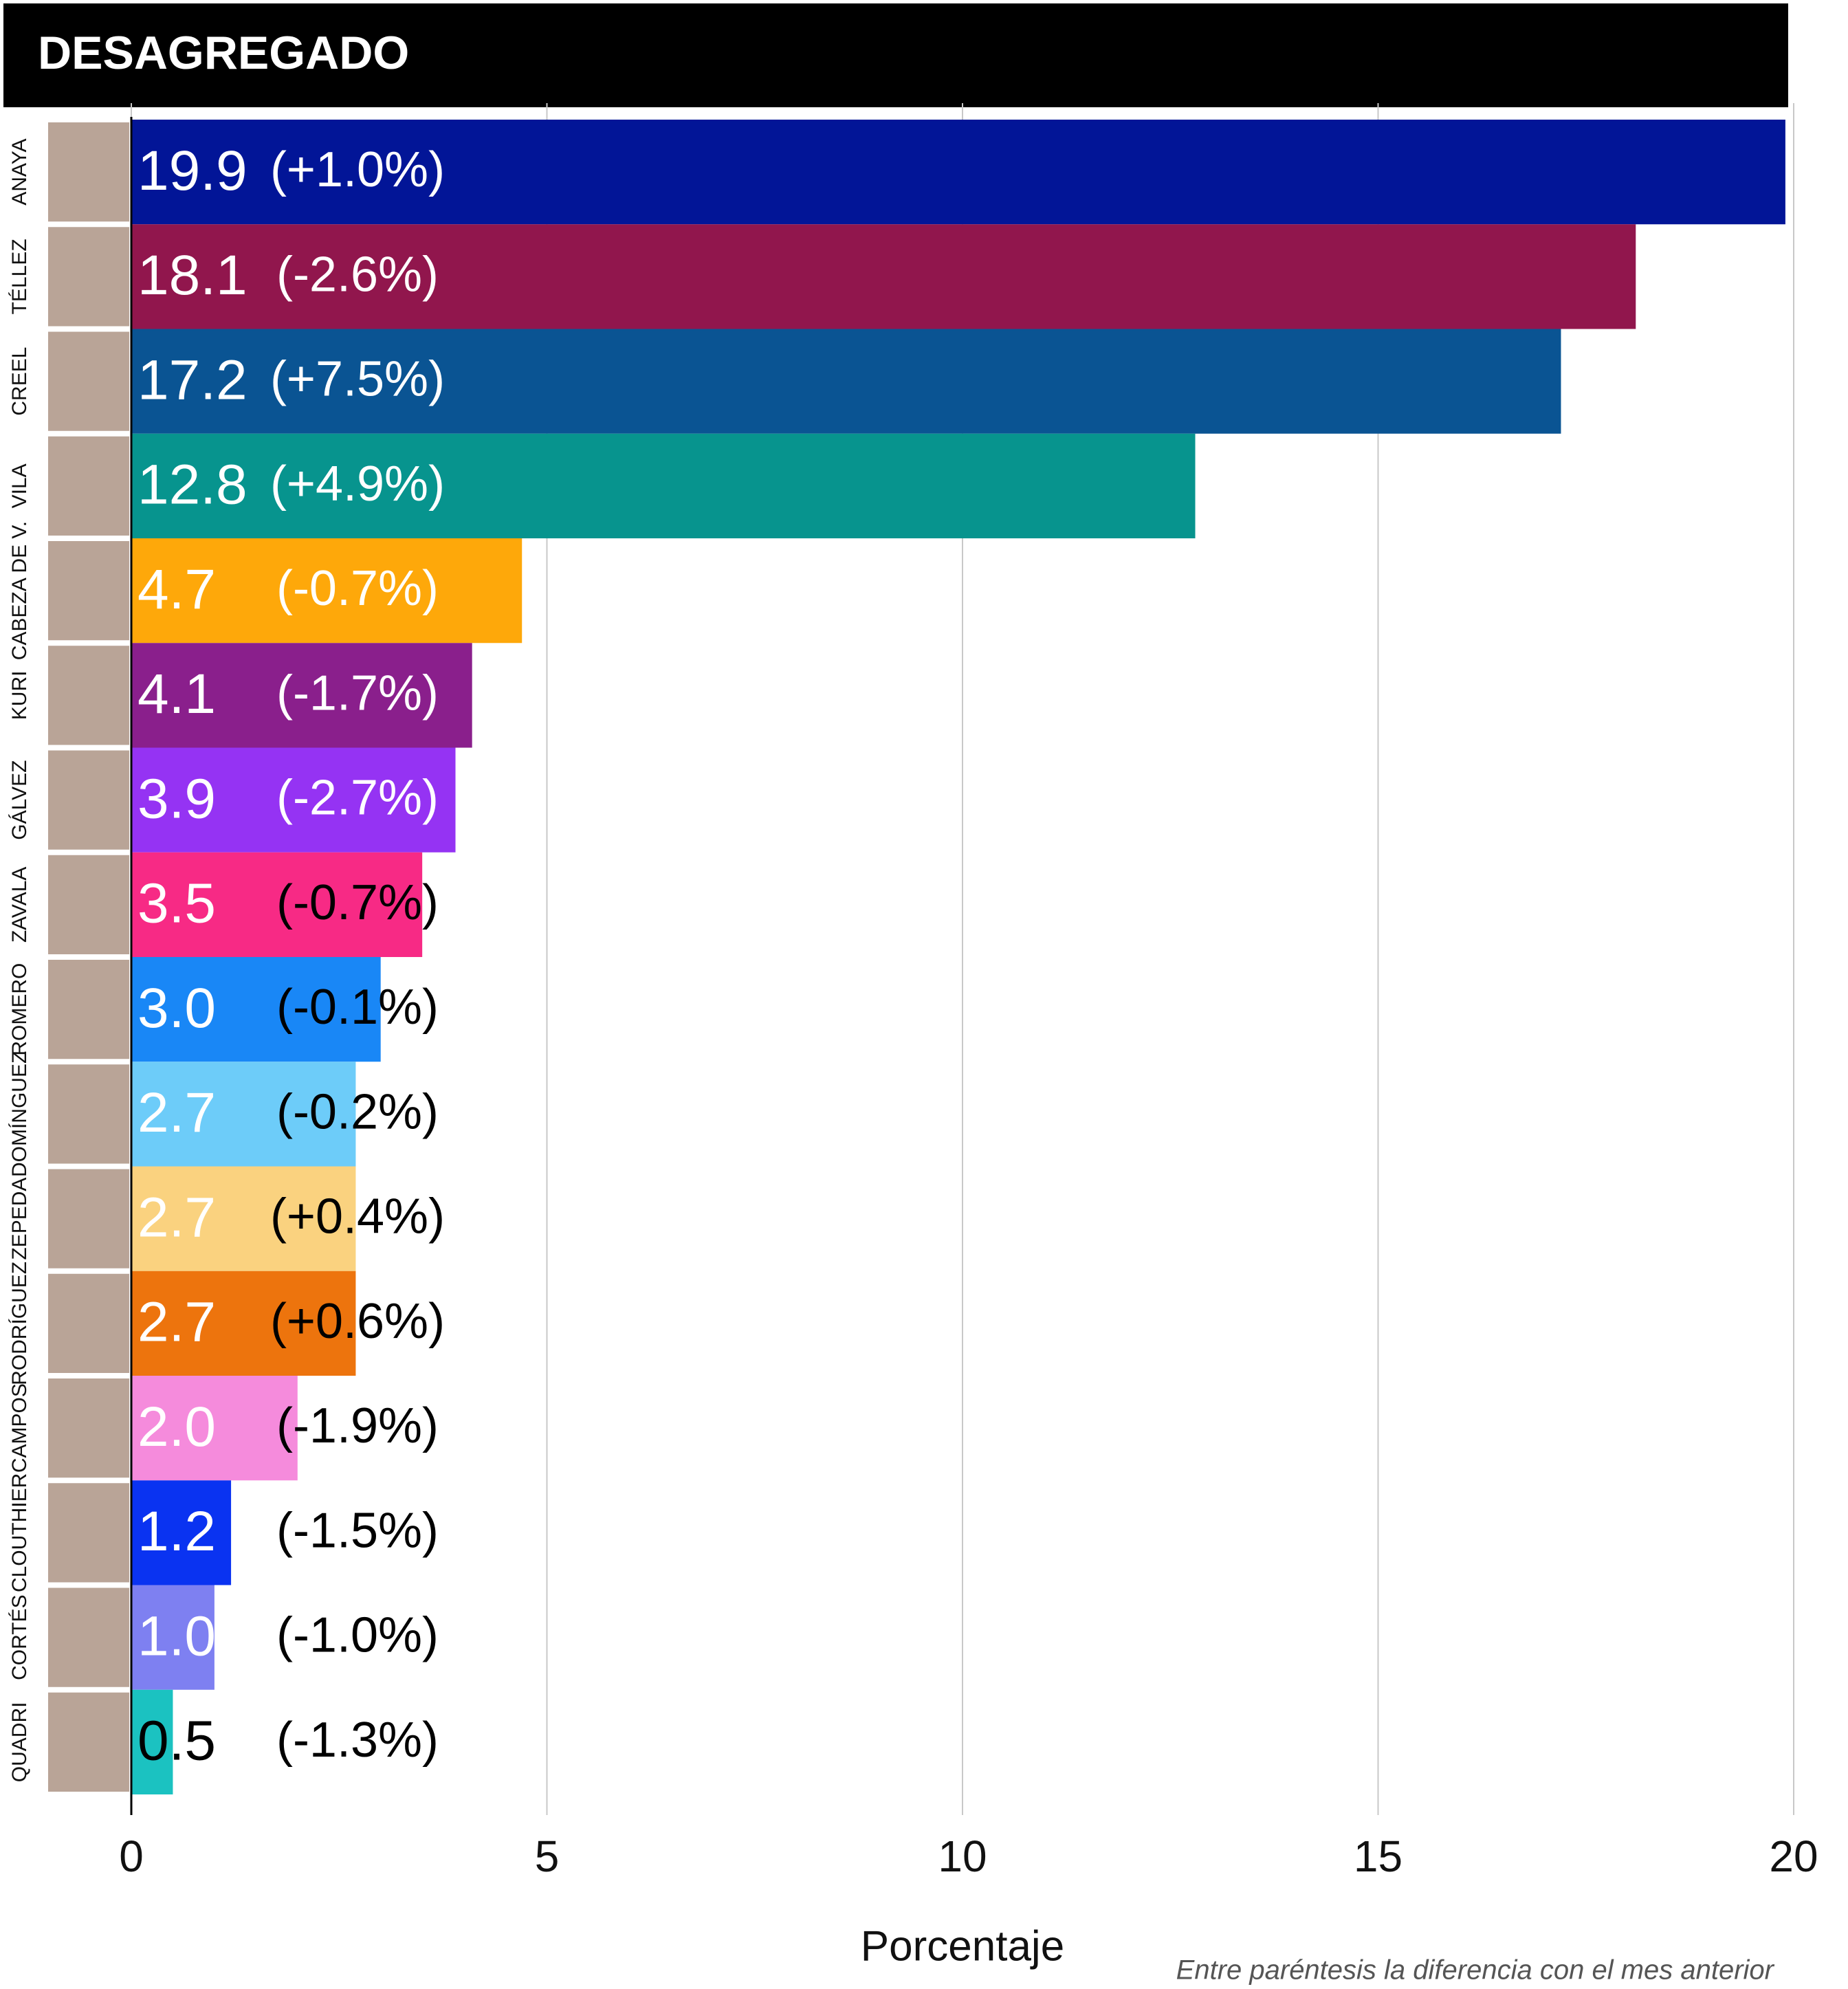  Describe the element at coordinates (193, 380) in the screenshot. I see `value-label: 17.2` at that location.